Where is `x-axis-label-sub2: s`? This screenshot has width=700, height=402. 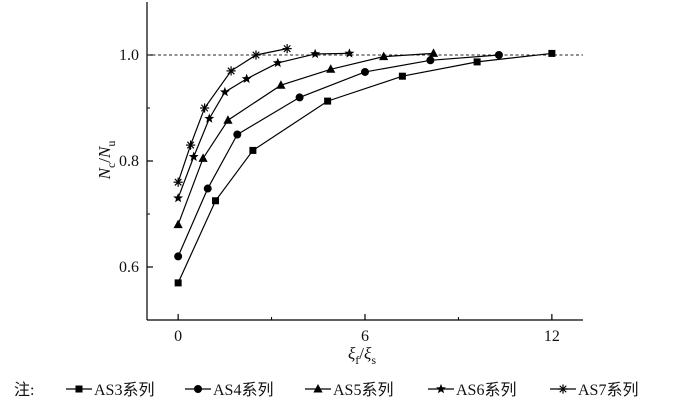 x-axis-label-sub2: s is located at coordinates (373, 360).